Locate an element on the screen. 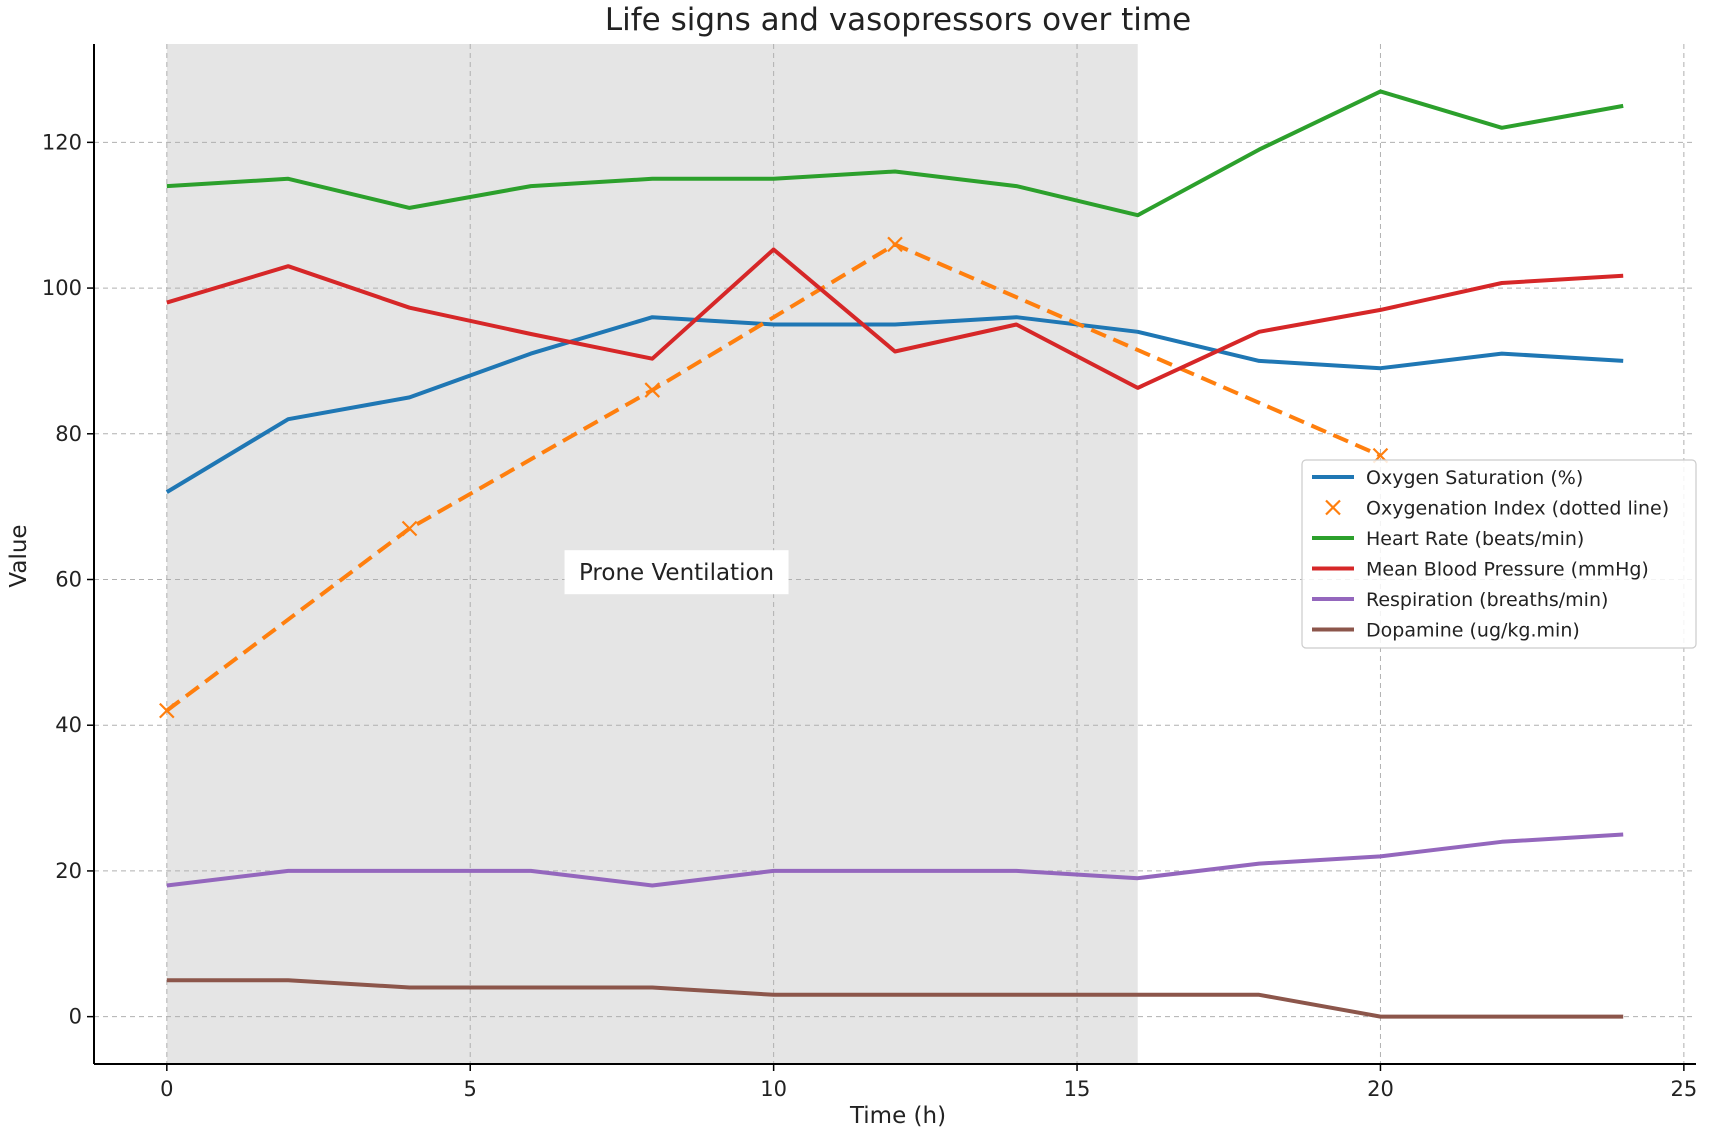 Image resolution: width=1713 pixels, height=1136 pixels. x-tick-label: 5 is located at coordinates (470, 1089).